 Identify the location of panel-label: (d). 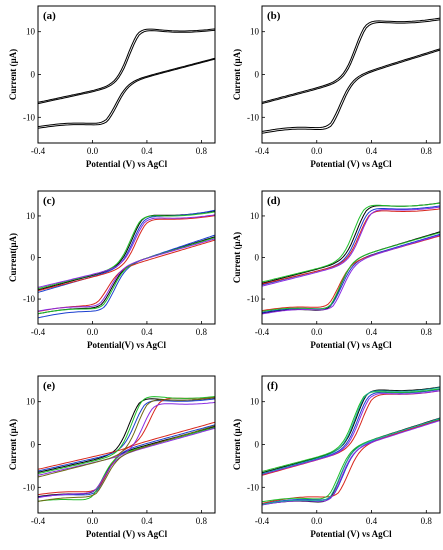
(274, 201).